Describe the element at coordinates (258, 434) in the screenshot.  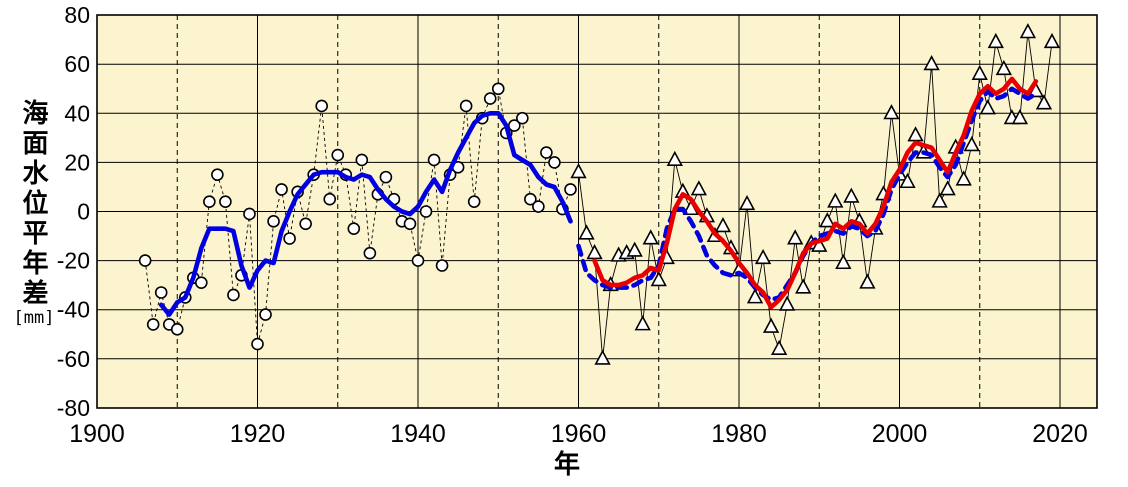
I see `x-tick-label: 1920` at that location.